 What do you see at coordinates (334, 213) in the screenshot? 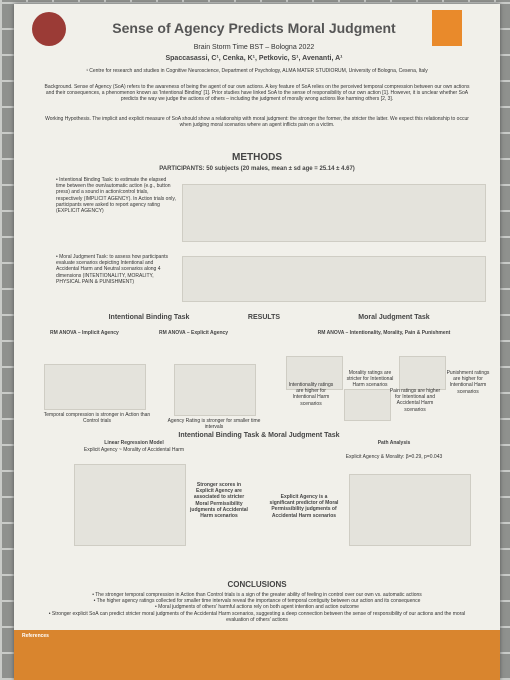
I see `binding-task-figure` at bounding box center [334, 213].